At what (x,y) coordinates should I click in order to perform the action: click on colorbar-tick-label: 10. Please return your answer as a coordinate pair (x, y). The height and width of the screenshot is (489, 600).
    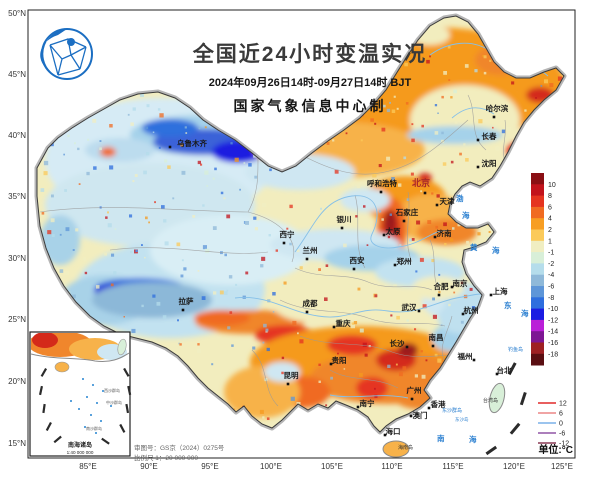
    Looking at the image, I should click on (552, 185).